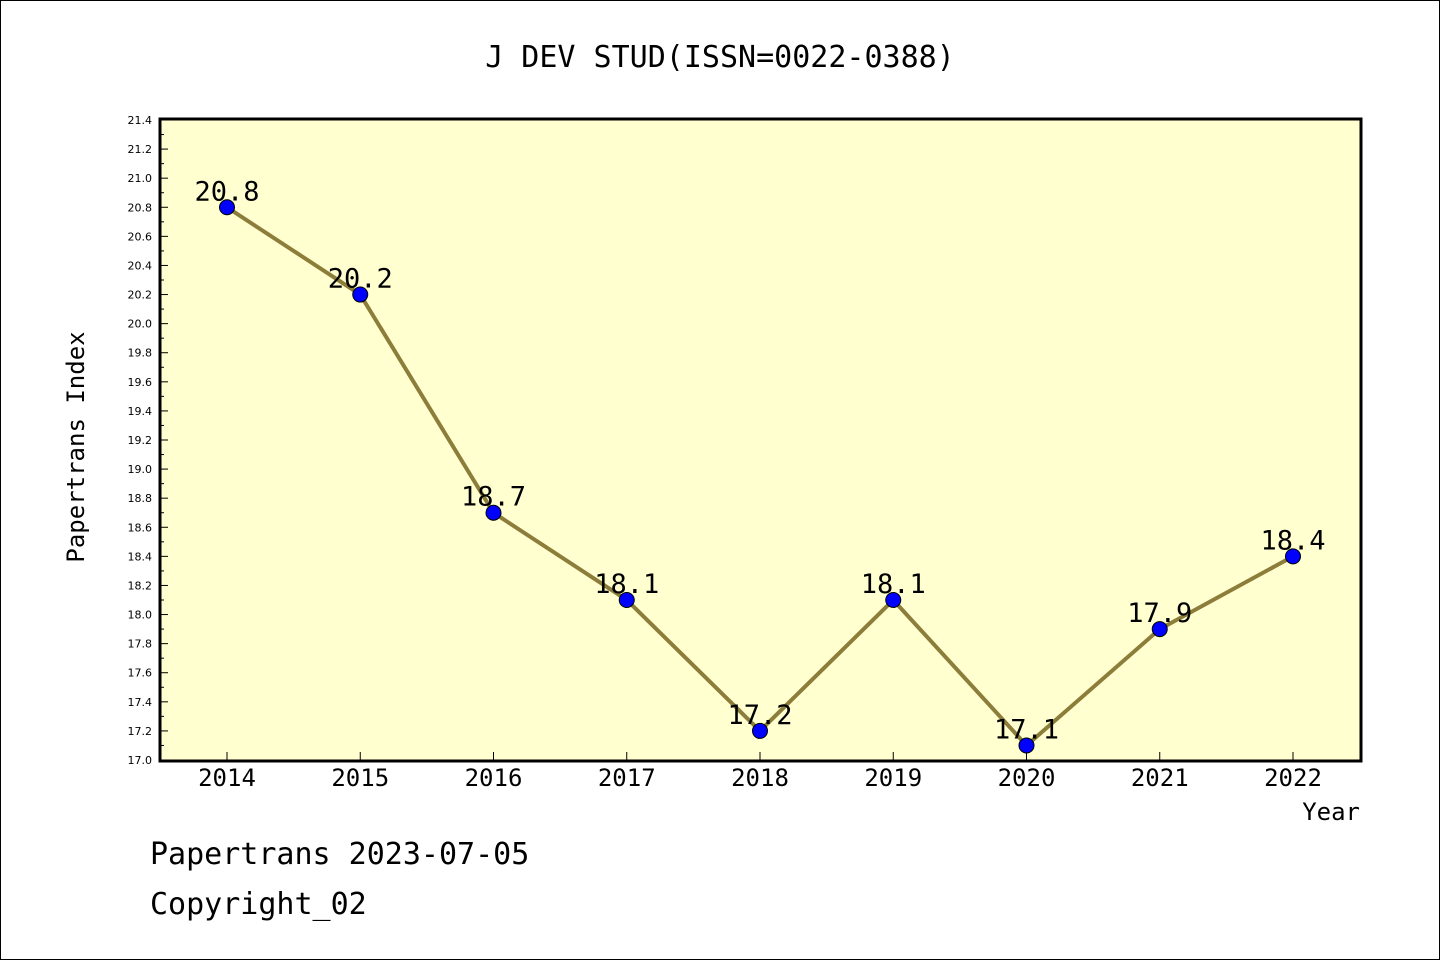 This screenshot has height=960, width=1440. Describe the element at coordinates (627, 778) in the screenshot. I see `x-tick-label: 2017` at that location.